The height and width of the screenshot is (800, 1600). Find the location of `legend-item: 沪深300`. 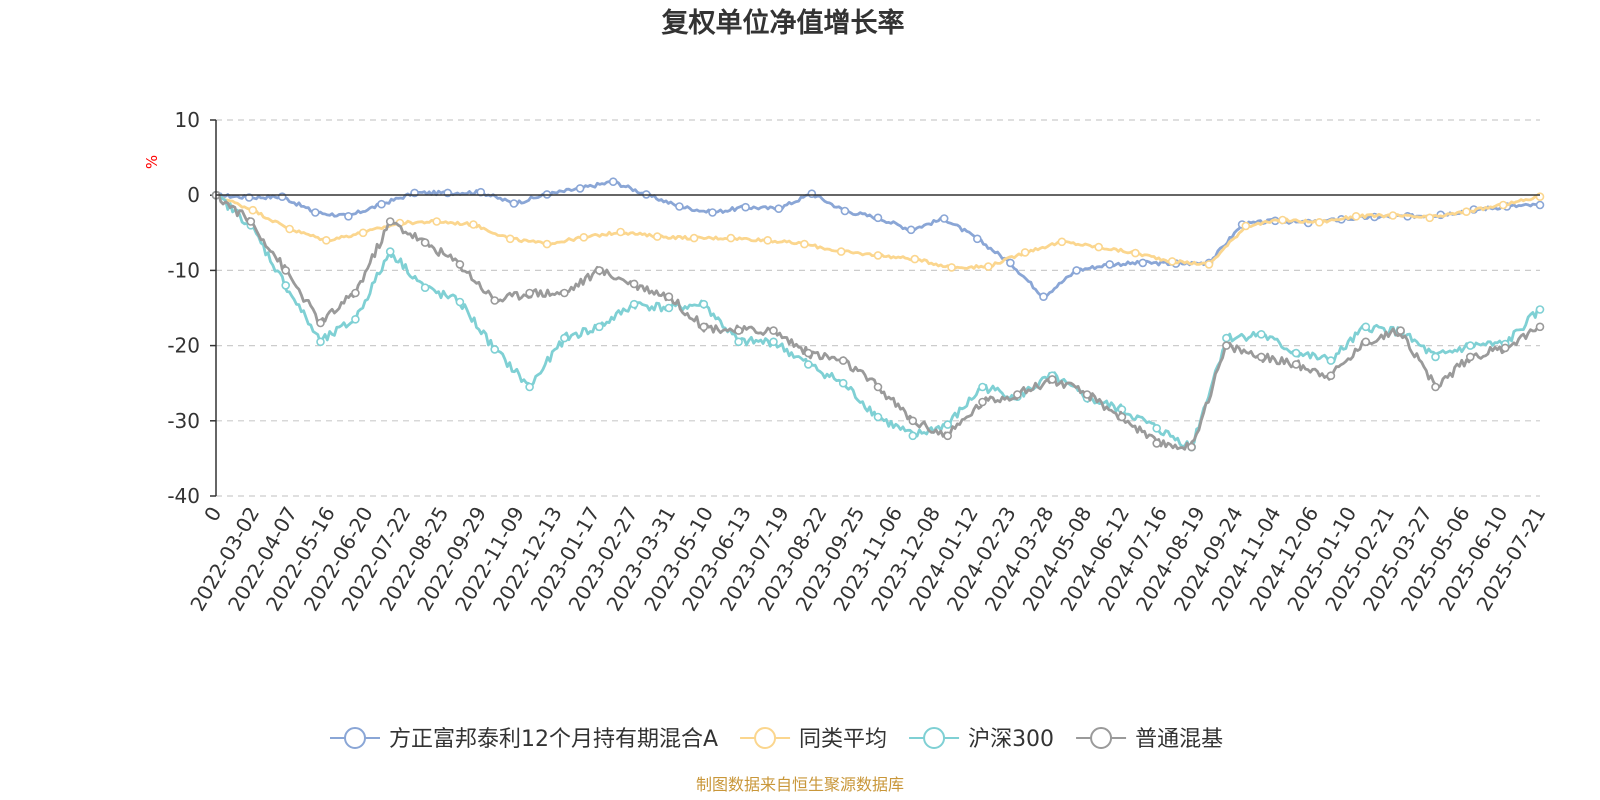

legend-item: 沪深300 is located at coordinates (981, 739).